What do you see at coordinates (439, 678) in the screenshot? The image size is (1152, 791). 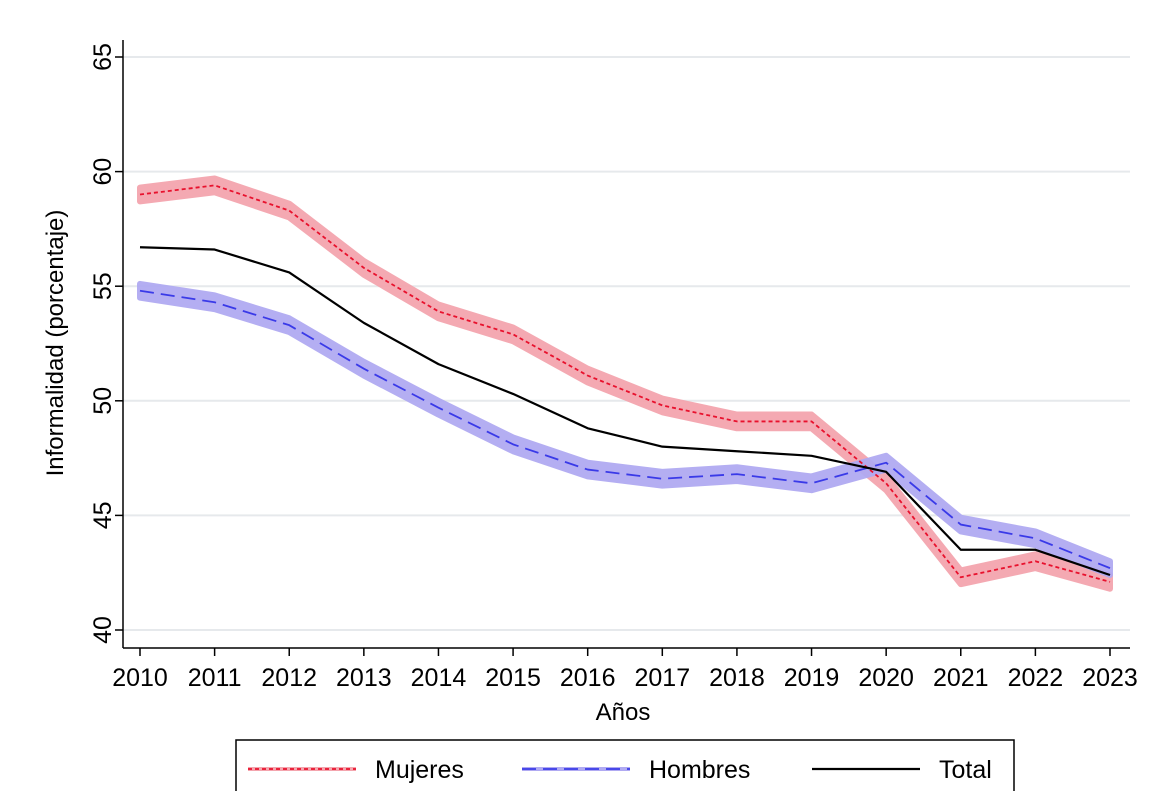 I see `x-tick-label-2014: 2014` at bounding box center [439, 678].